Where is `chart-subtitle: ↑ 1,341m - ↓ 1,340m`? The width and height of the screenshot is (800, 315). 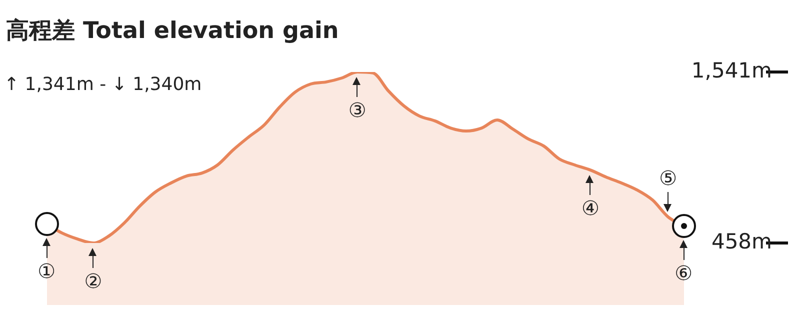
chart-subtitle: ↑ 1,341m - ↓ 1,340m is located at coordinates (103, 84).